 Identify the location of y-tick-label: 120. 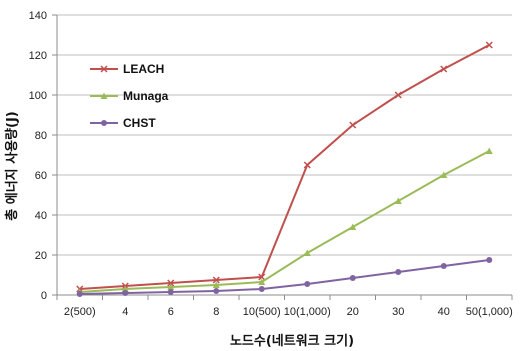
(38, 56).